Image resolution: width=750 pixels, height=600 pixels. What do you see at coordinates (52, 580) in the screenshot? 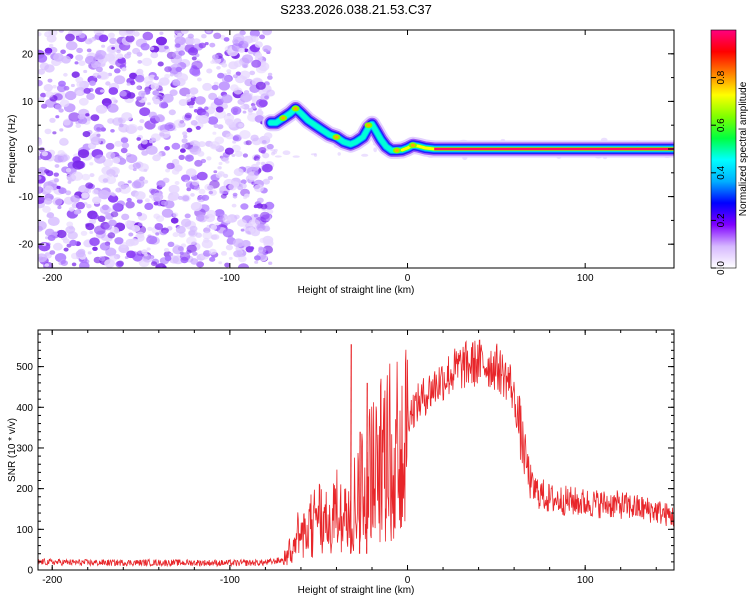
I see `x-tick-label: -200` at bounding box center [52, 580].